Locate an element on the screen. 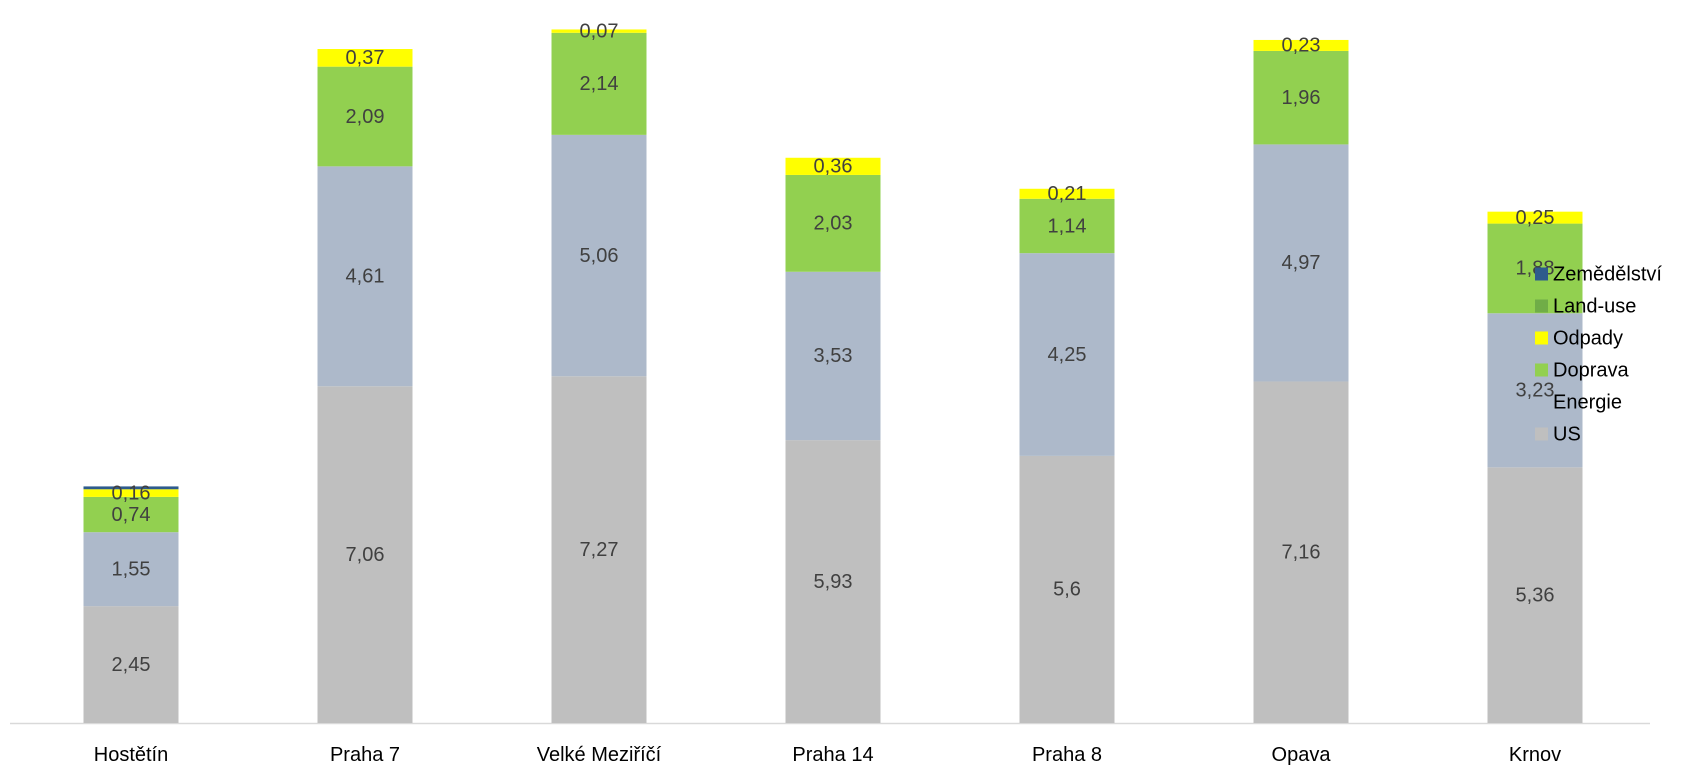 This screenshot has width=1684, height=765. data-label: 7,06 is located at coordinates (365, 555).